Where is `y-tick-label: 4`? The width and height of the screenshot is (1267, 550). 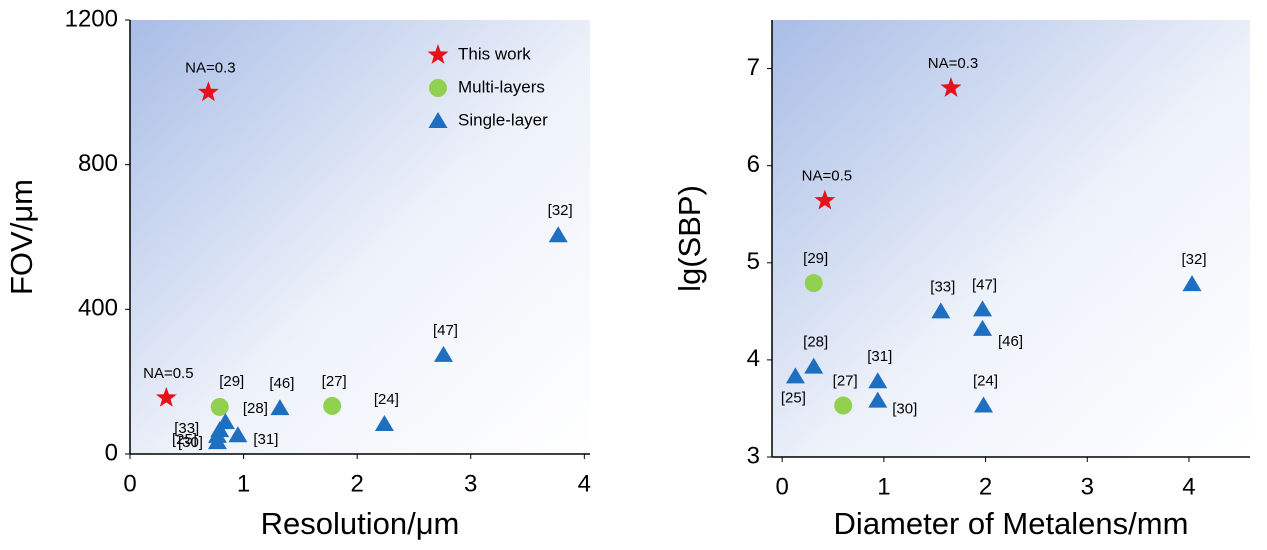 y-tick-label: 4 is located at coordinates (753, 358).